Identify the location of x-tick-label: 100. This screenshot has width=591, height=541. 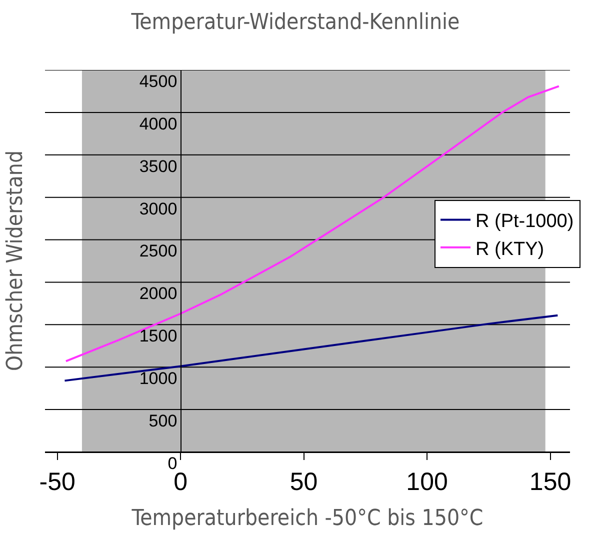
(427, 482).